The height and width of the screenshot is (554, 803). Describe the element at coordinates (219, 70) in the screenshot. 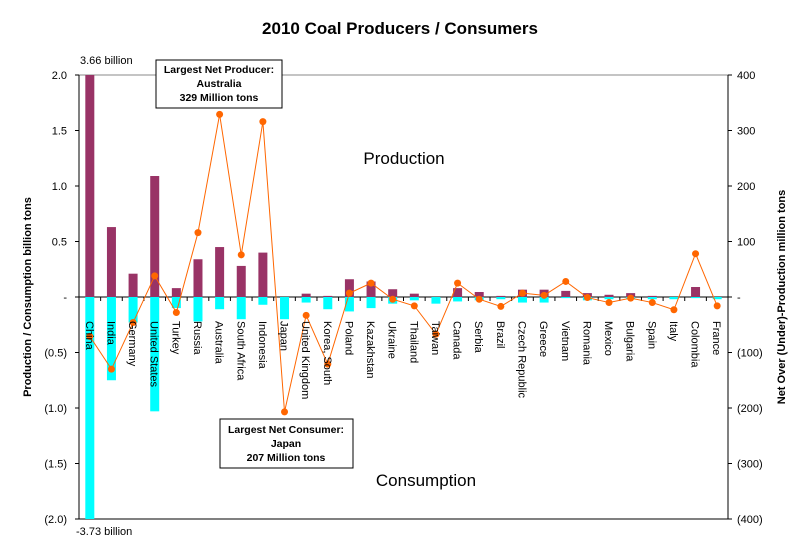

I see `producer-box-line1: Largest Net Producer:` at that location.